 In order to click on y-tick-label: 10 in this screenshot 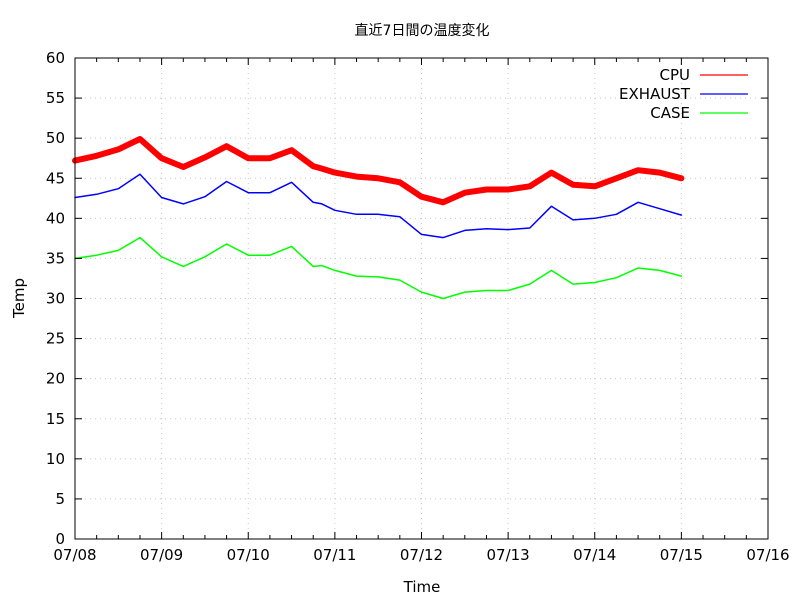, I will do `click(55, 459)`.